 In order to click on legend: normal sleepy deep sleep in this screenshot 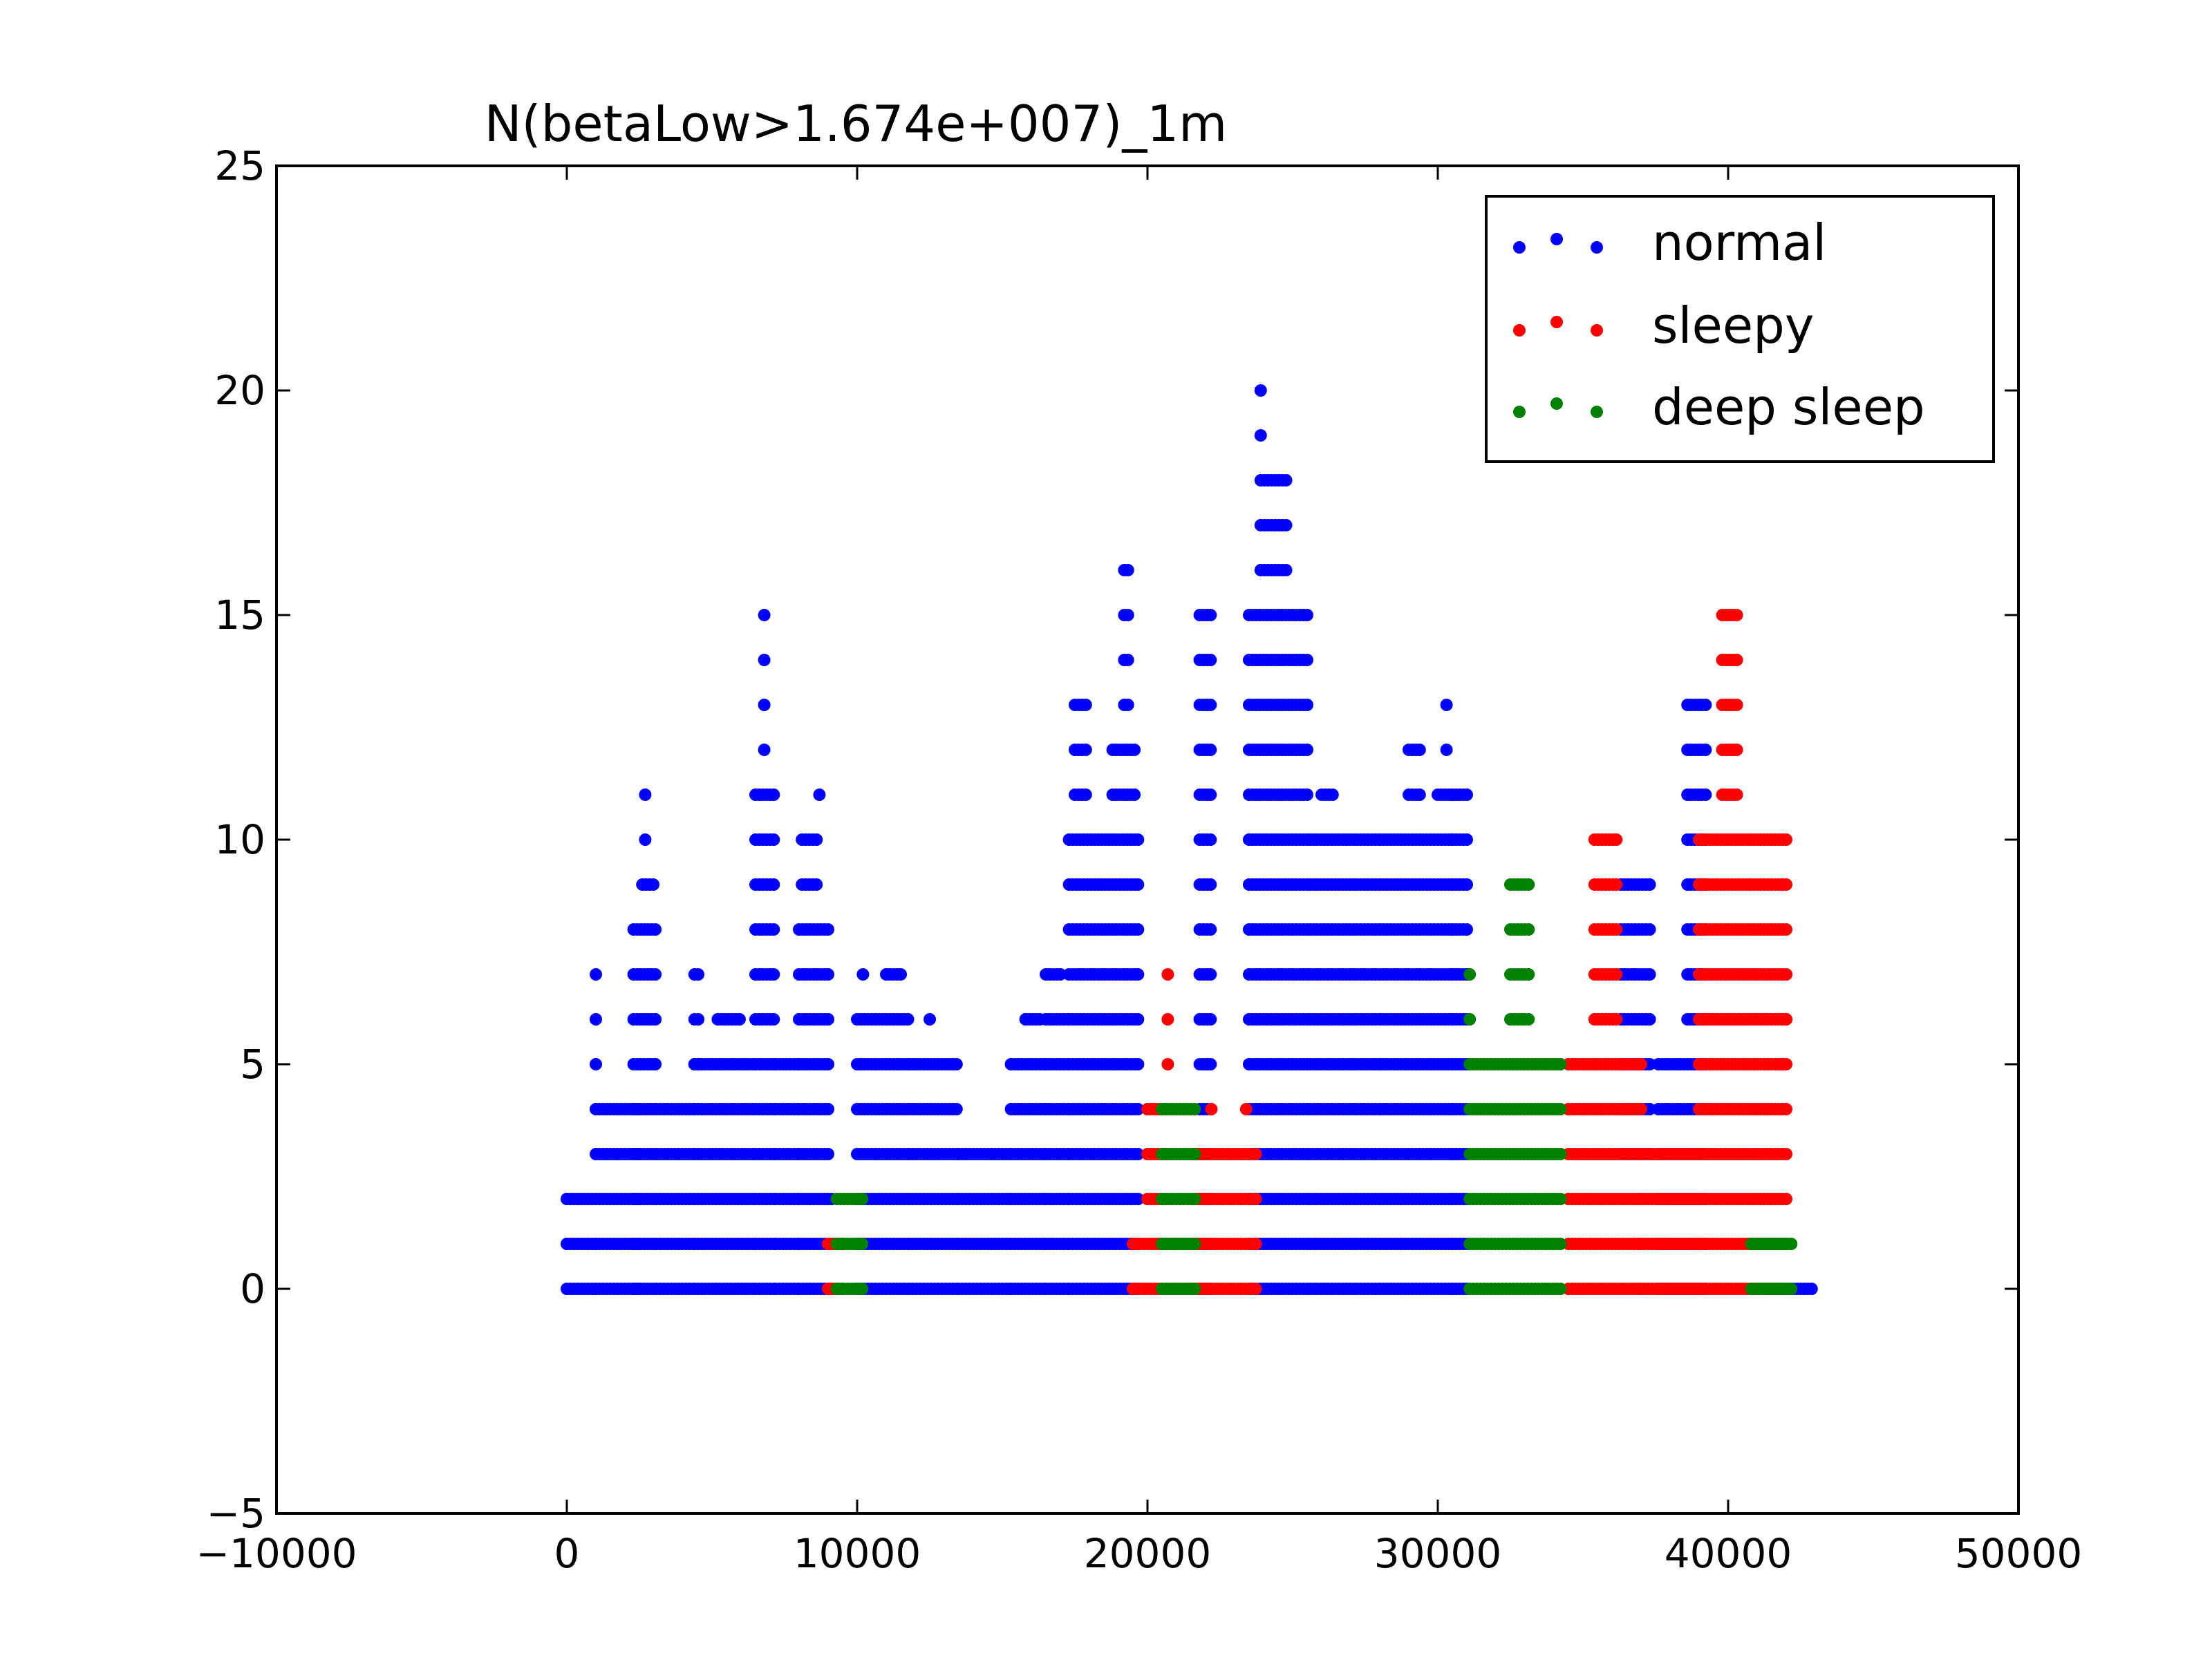, I will do `click(1740, 329)`.